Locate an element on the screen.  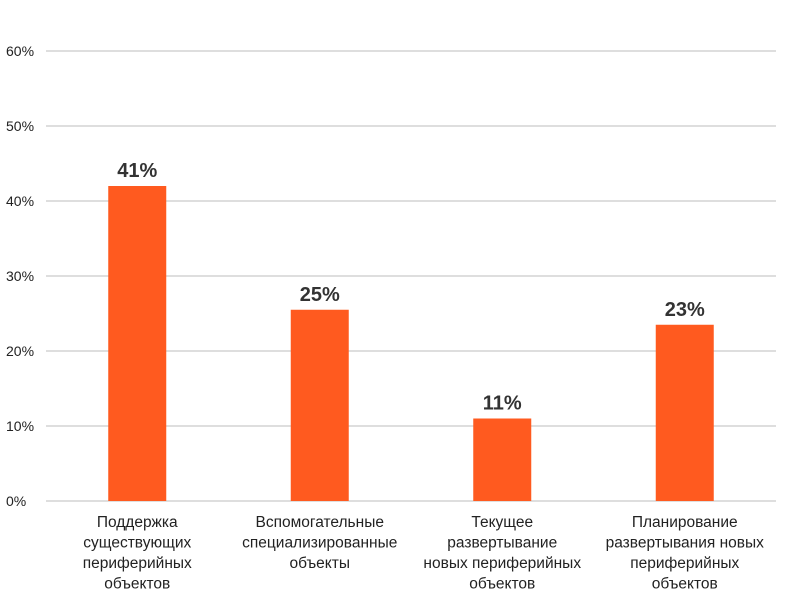
y-tick-label: 50% is located at coordinates (20, 126).